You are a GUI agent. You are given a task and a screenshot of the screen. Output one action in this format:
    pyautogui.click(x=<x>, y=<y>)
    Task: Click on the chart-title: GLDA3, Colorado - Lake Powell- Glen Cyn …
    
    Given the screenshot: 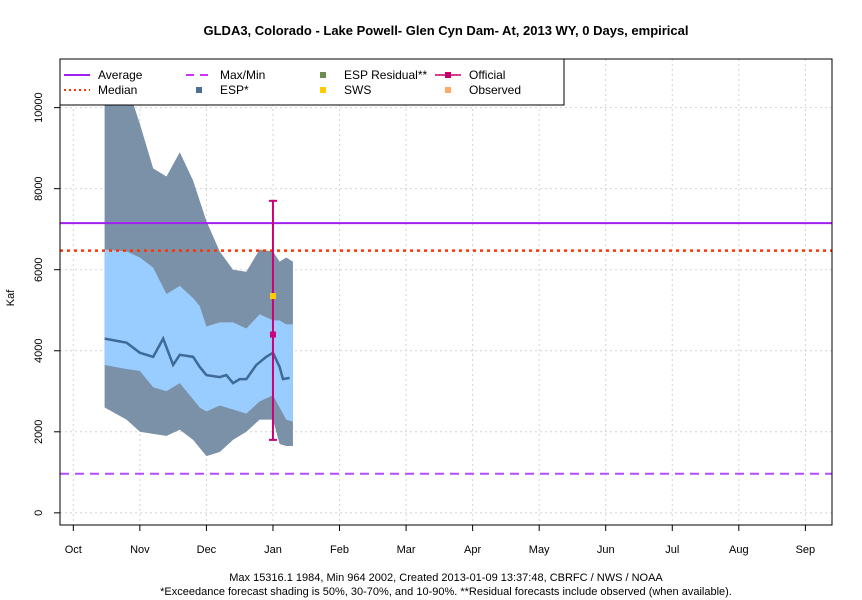 What is the action you would take?
    pyautogui.click(x=446, y=30)
    